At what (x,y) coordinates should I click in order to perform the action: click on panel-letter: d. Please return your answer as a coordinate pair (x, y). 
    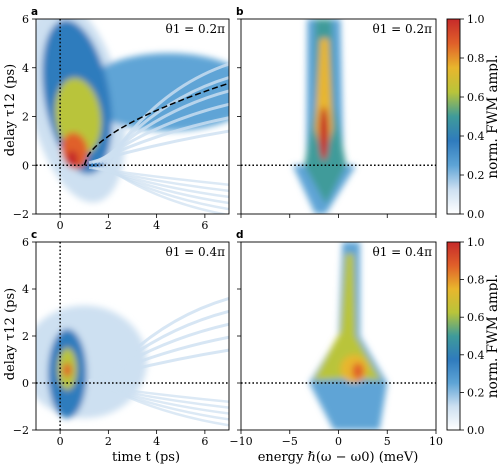
    Looking at the image, I should click on (240, 235).